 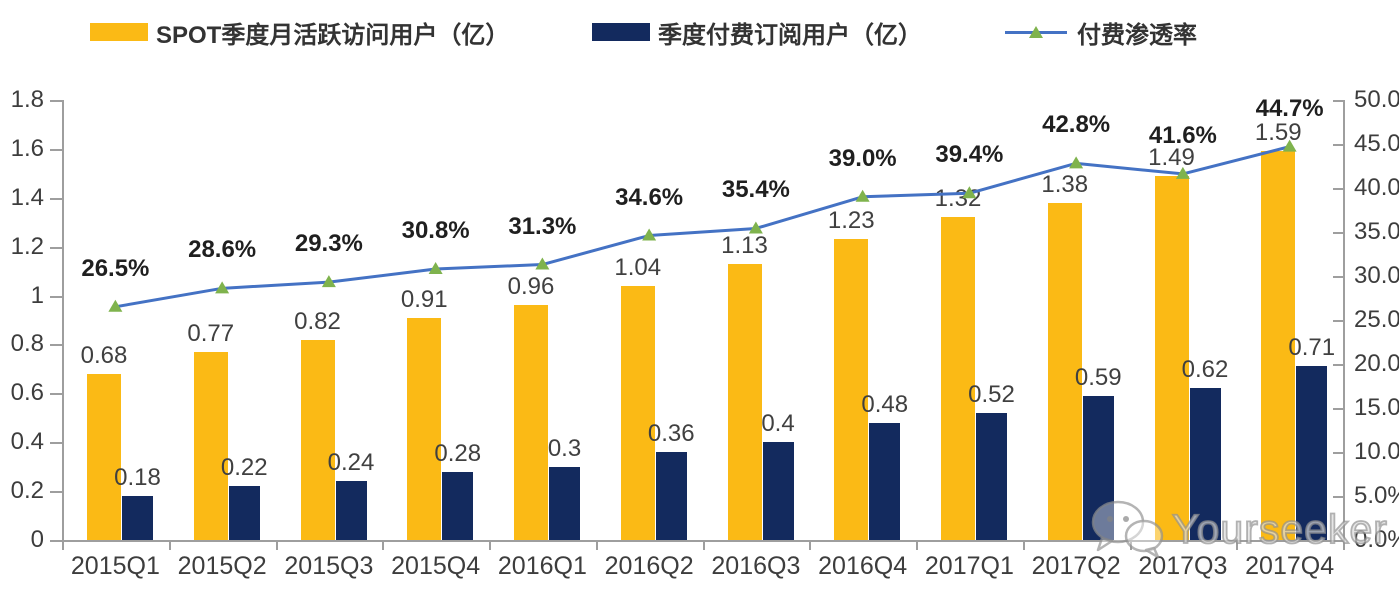 I want to click on bar-value-label-subs: 0.24, so click(x=351, y=463).